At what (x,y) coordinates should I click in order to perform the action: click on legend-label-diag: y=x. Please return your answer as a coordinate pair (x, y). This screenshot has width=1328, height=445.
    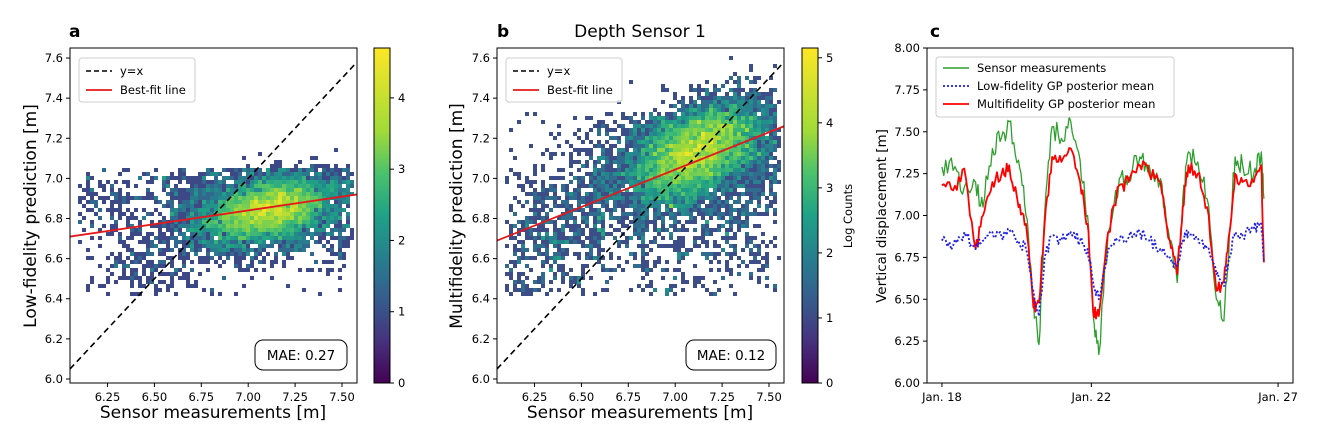
    Looking at the image, I should click on (558, 71).